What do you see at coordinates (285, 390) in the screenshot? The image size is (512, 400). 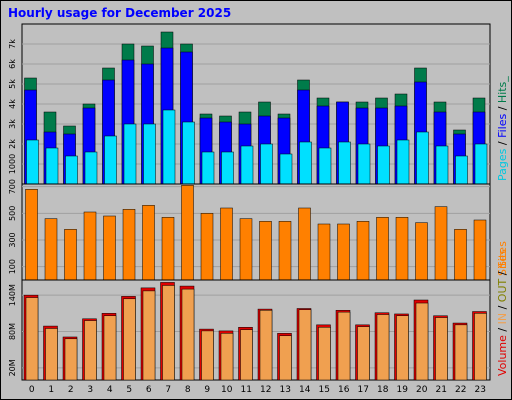 I see `x-tick-label: 13` at bounding box center [285, 390].